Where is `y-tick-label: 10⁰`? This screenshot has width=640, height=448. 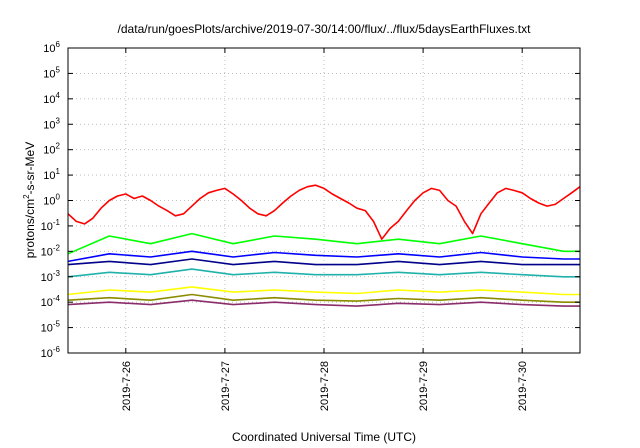 y-tick-label: 10⁰ is located at coordinates (51, 200).